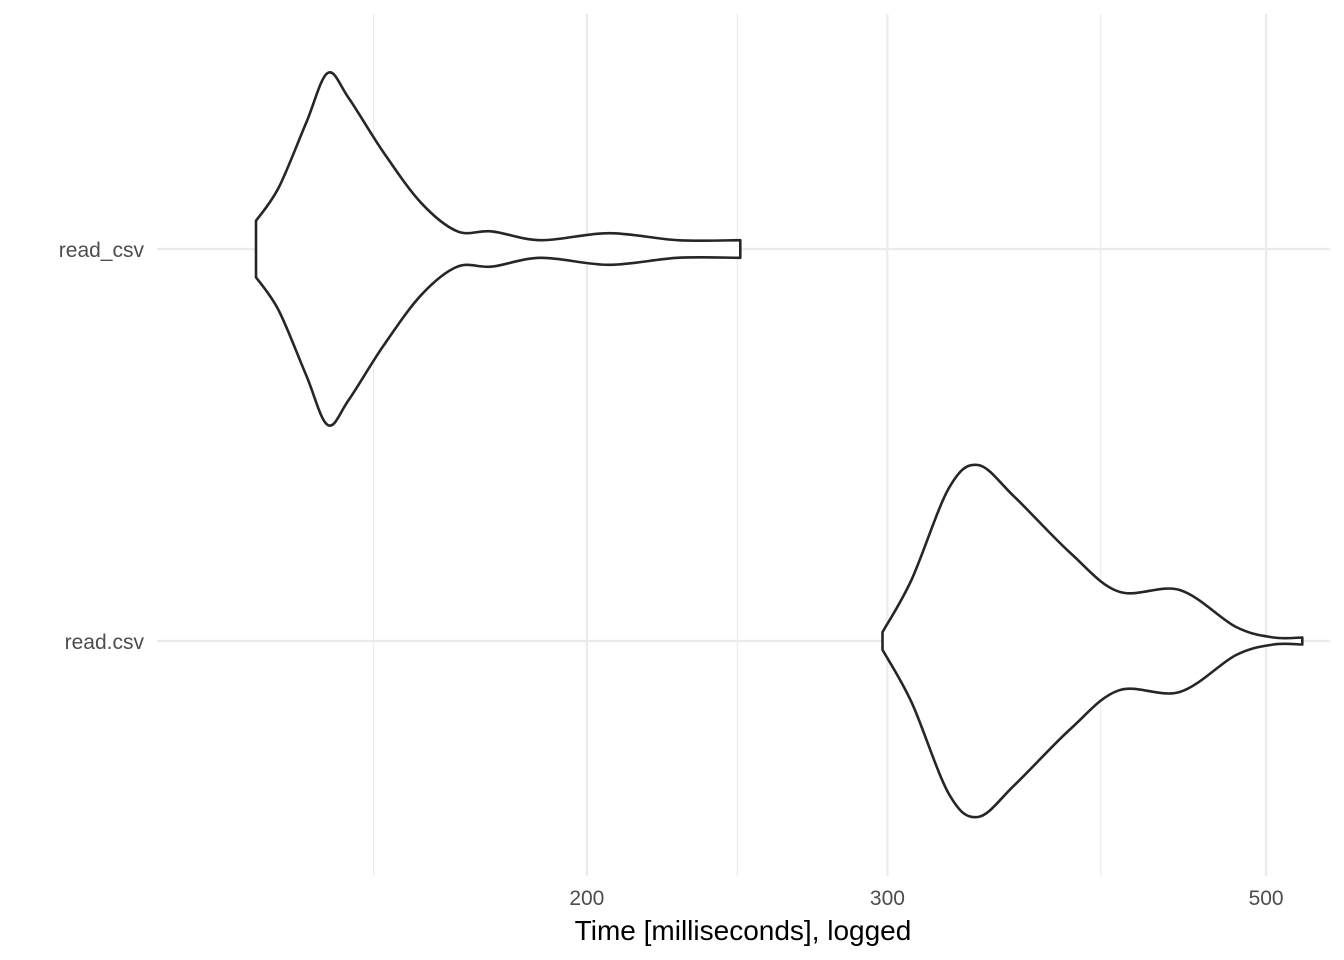 Image resolution: width=1344 pixels, height=960 pixels. Describe the element at coordinates (1266, 898) in the screenshot. I see `x-tick-label: 500` at that location.